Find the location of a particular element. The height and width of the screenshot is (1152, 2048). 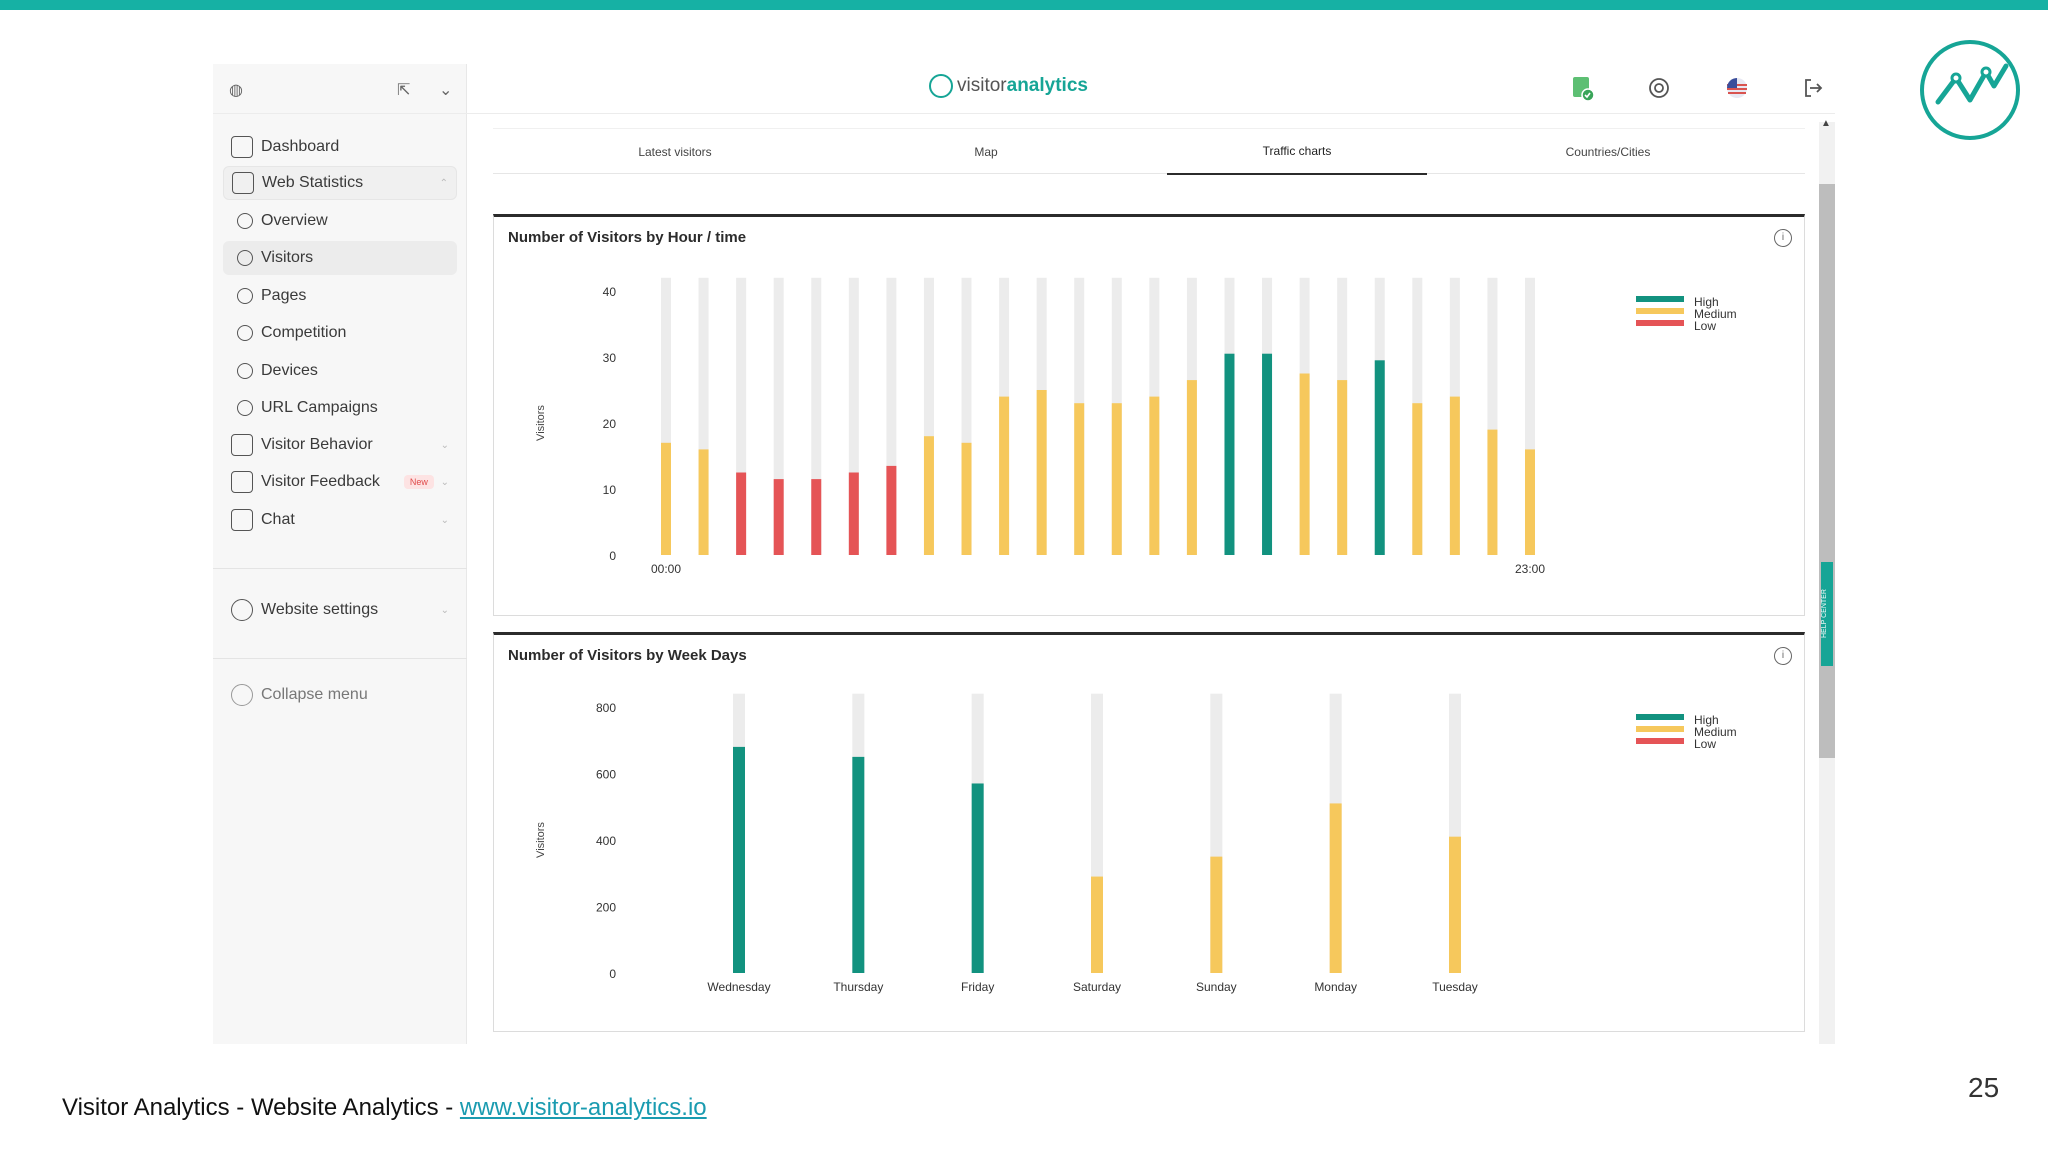

collapse-menu-label: Collapse menu is located at coordinates (314, 694).